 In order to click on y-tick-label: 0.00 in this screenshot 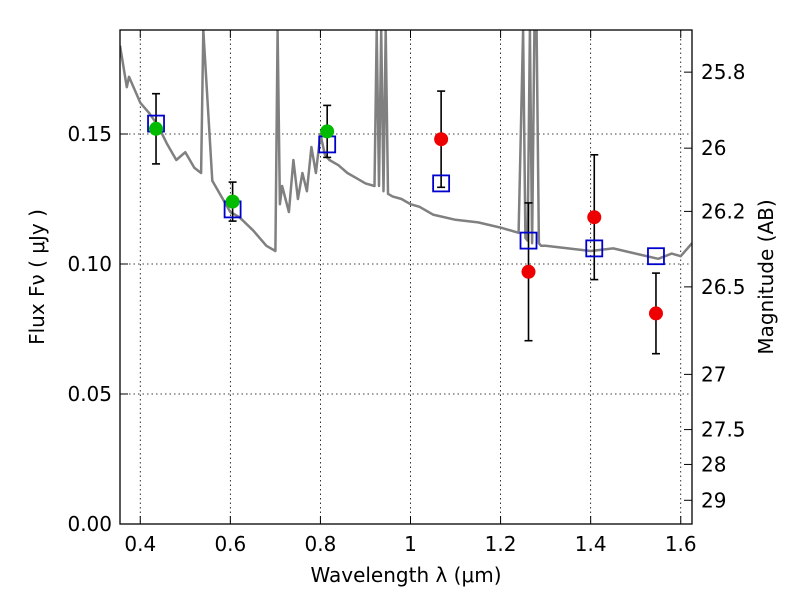, I will do `click(89, 524)`.